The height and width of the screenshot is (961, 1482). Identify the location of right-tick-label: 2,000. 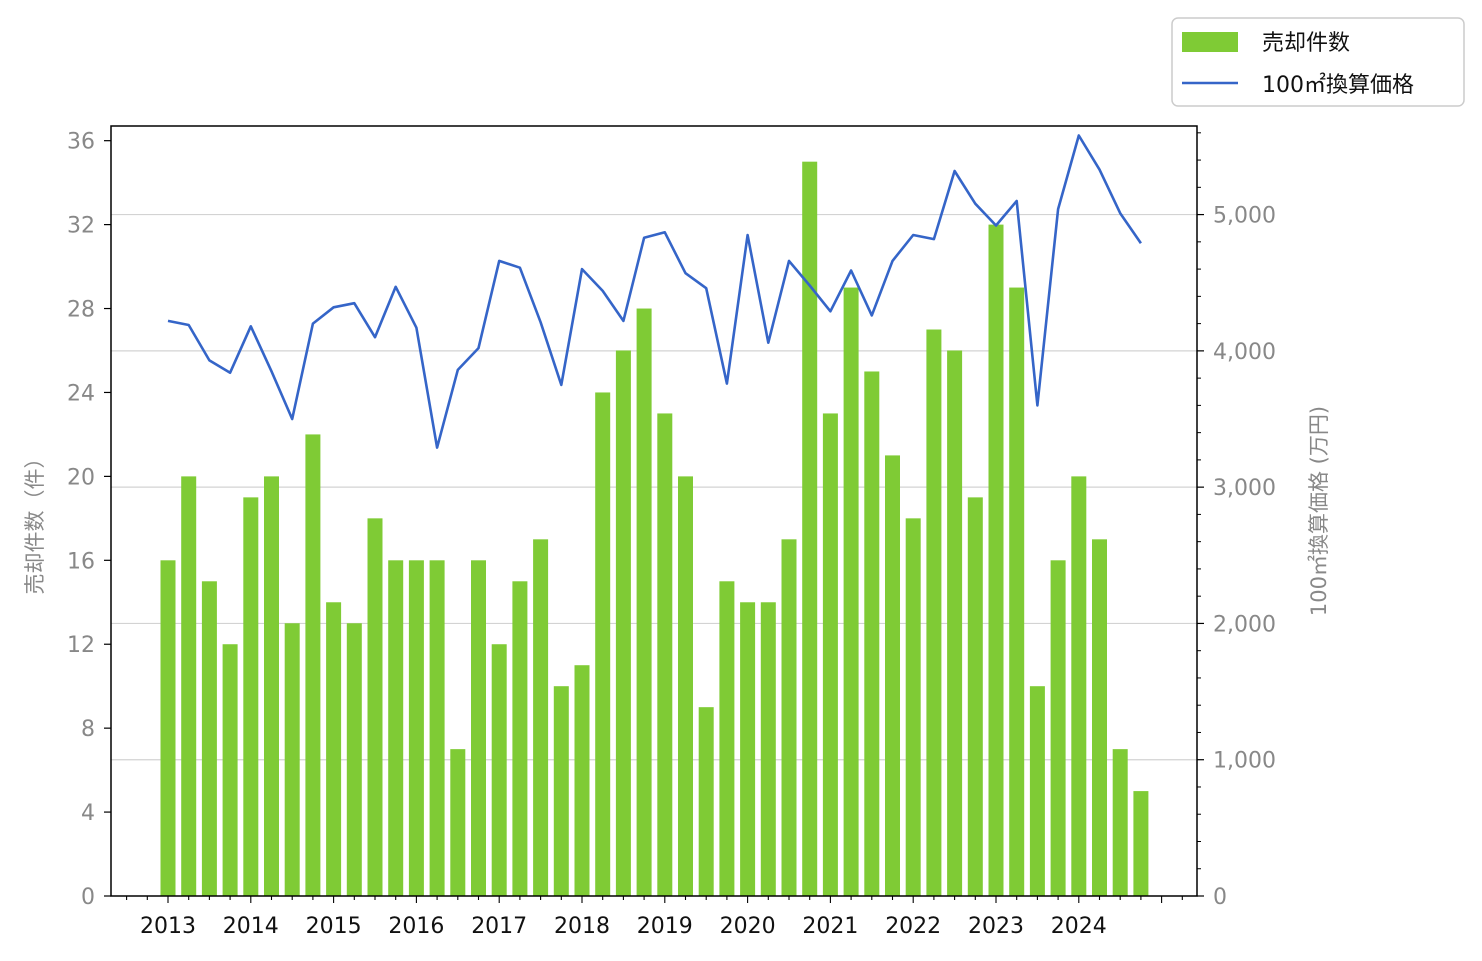
(1244, 624).